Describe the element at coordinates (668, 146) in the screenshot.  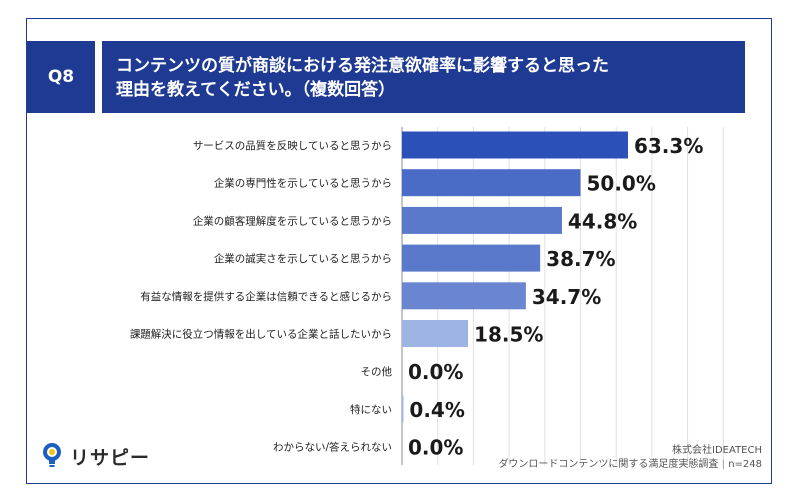
I see `value-label: 63.3%` at that location.